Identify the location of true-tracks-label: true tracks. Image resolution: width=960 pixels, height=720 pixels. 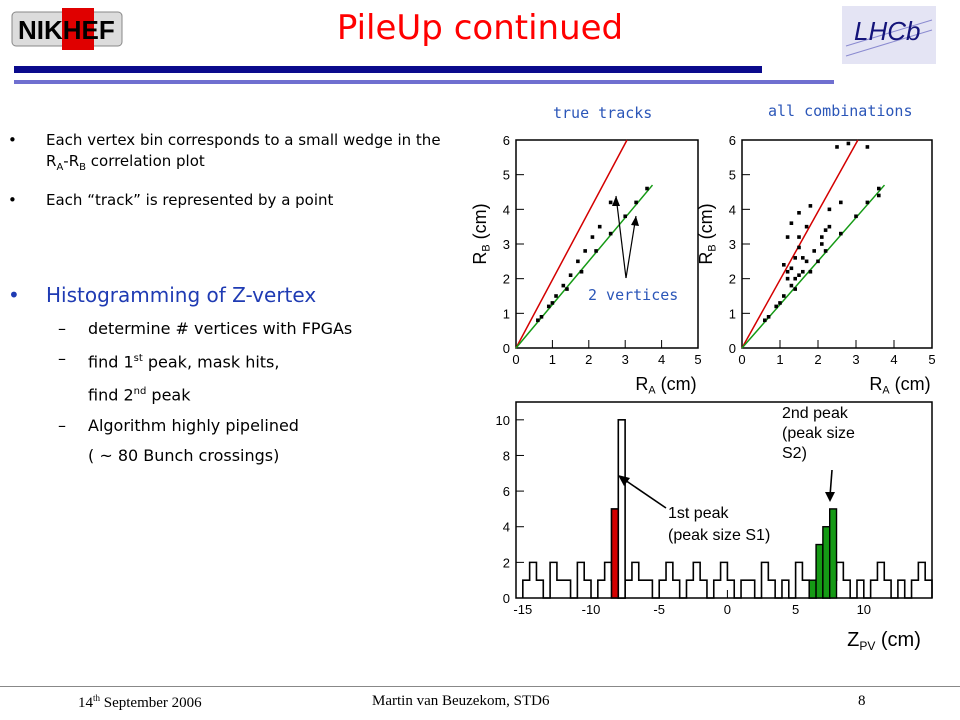
(603, 113).